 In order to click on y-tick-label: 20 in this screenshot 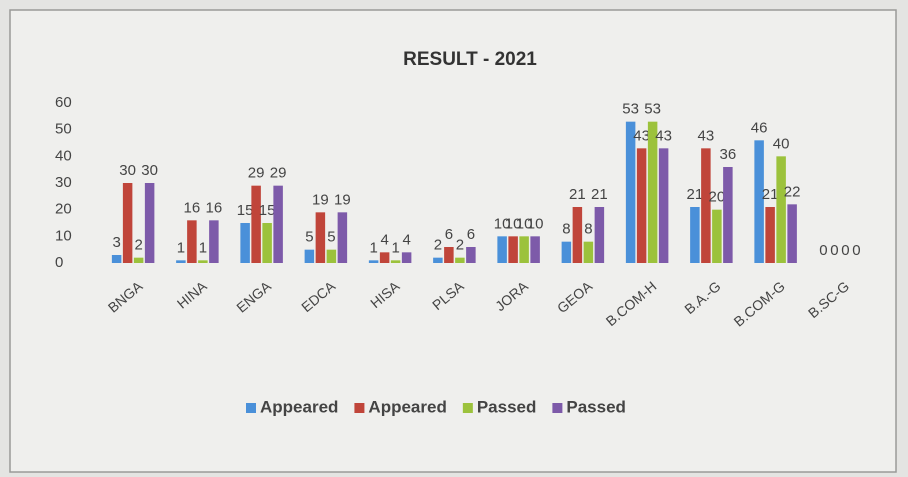, I will do `click(63, 209)`.